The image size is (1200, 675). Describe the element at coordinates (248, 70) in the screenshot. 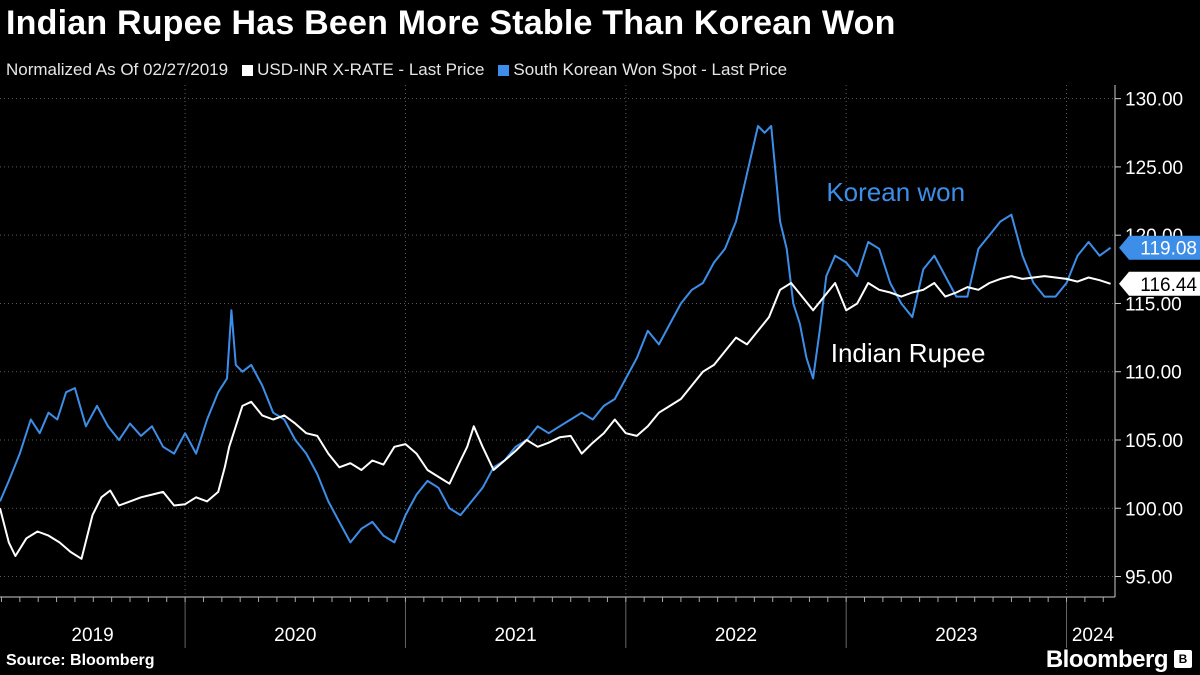

I see `legend-swatch-inr` at that location.